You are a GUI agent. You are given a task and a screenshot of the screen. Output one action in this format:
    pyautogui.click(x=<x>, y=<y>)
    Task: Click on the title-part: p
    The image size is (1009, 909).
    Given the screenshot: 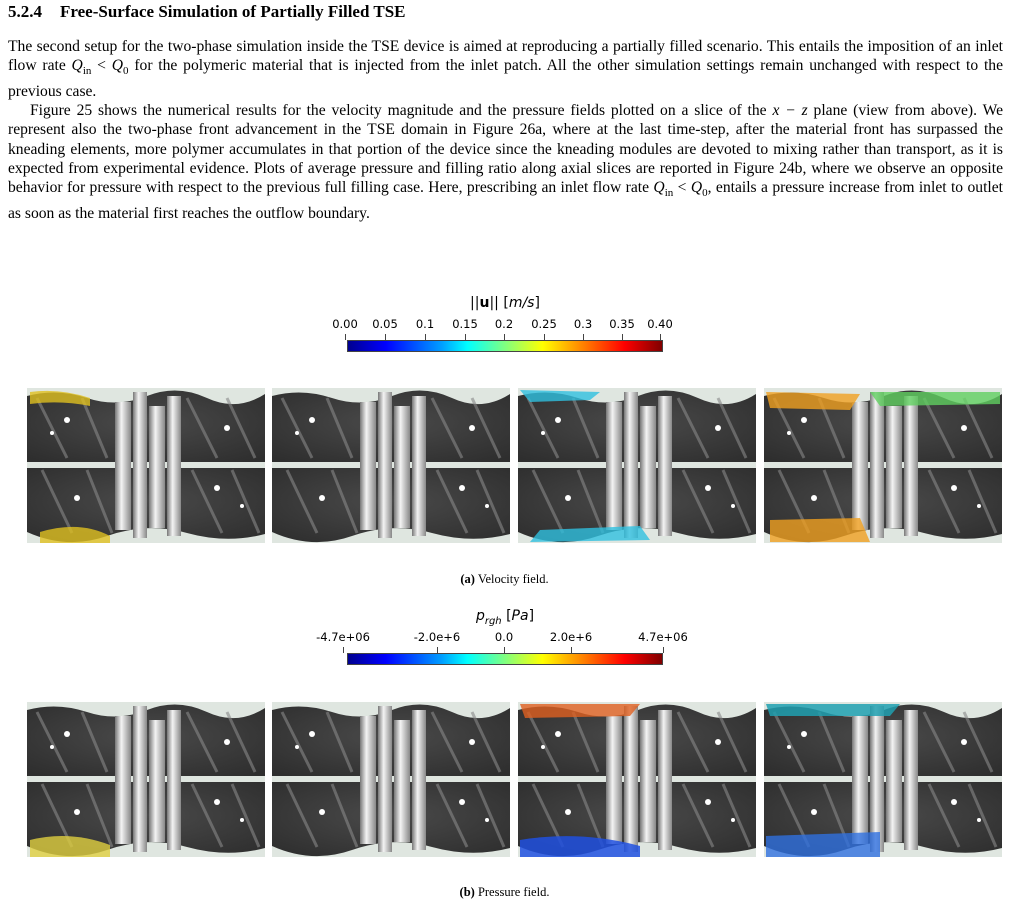 What is the action you would take?
    pyautogui.click(x=480, y=616)
    